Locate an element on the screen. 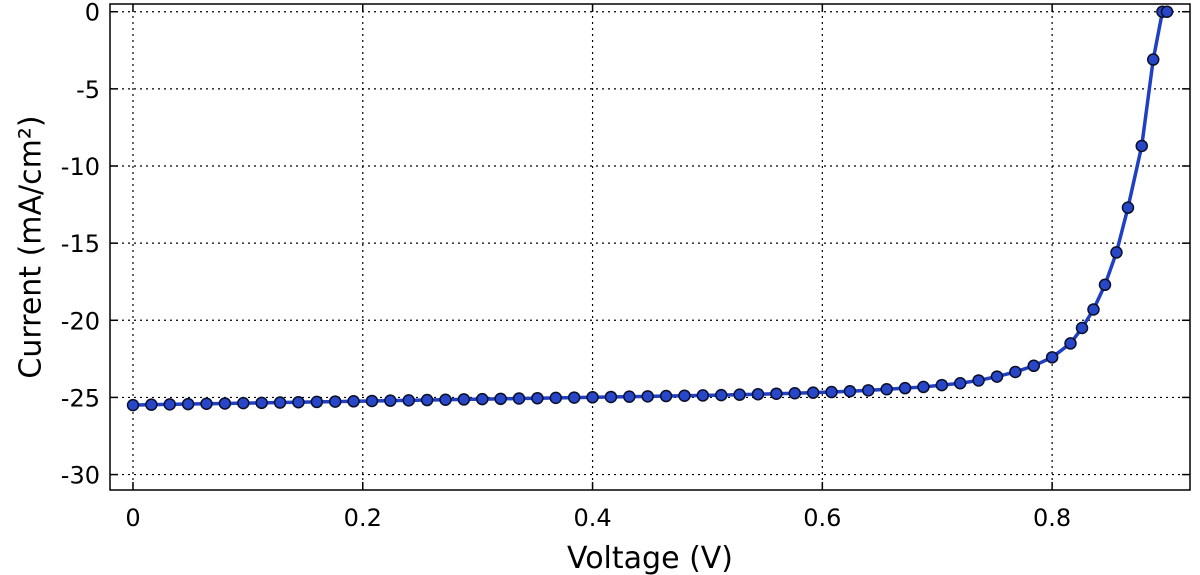 The height and width of the screenshot is (575, 1200). y-tick-label: -20 is located at coordinates (80, 321).